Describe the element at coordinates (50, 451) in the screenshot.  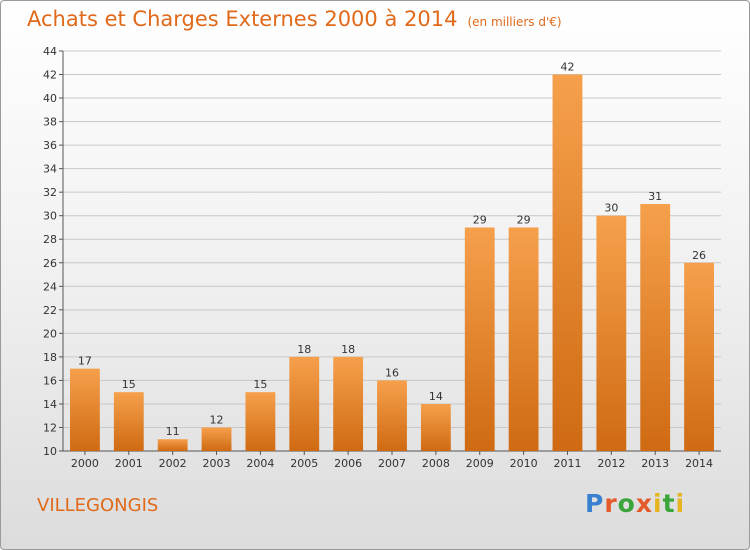
I see `y-tick-label: 10` at that location.